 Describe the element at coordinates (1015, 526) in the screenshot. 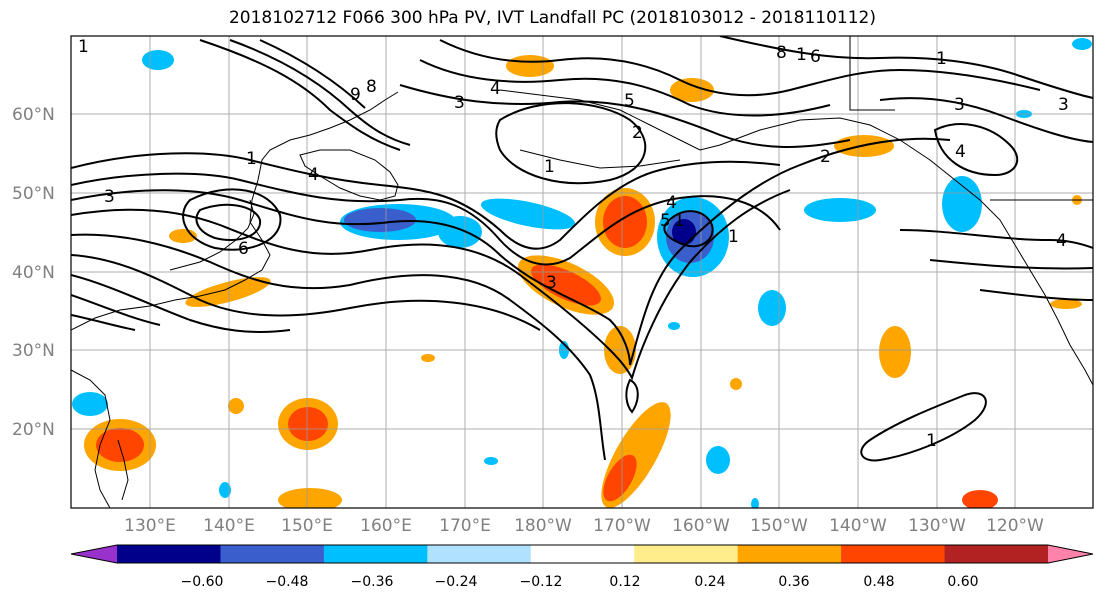

I see `lon-label: 120°W` at that location.